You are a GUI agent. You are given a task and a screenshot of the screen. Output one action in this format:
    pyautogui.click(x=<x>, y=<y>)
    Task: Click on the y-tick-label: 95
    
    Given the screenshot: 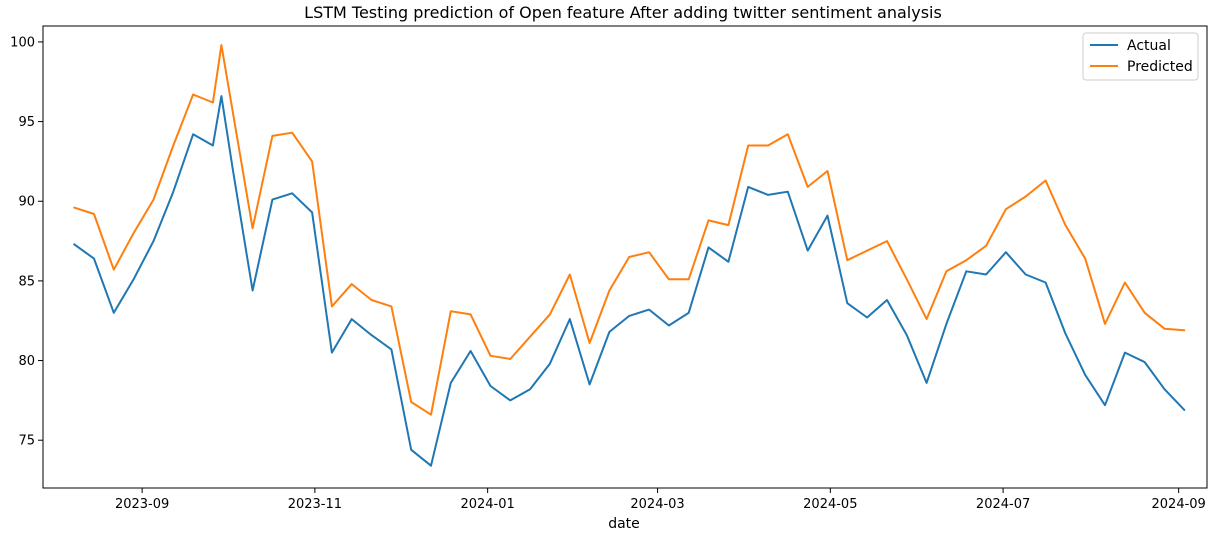 What is the action you would take?
    pyautogui.click(x=26, y=122)
    